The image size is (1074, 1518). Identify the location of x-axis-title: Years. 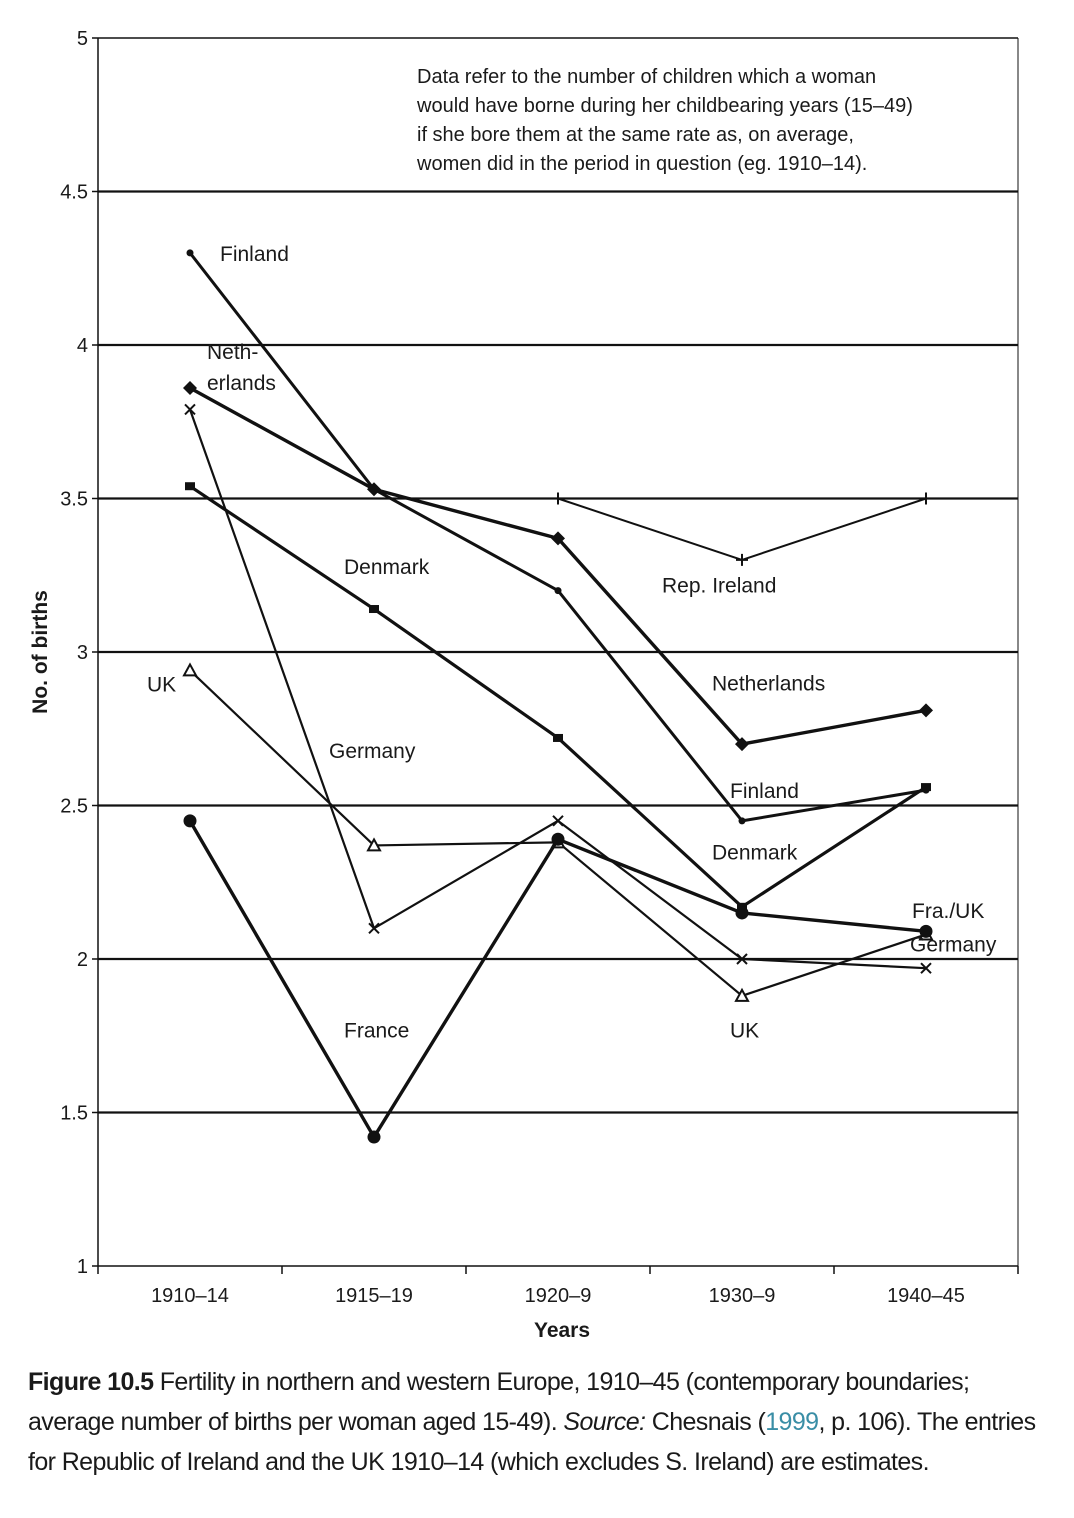
(562, 1330).